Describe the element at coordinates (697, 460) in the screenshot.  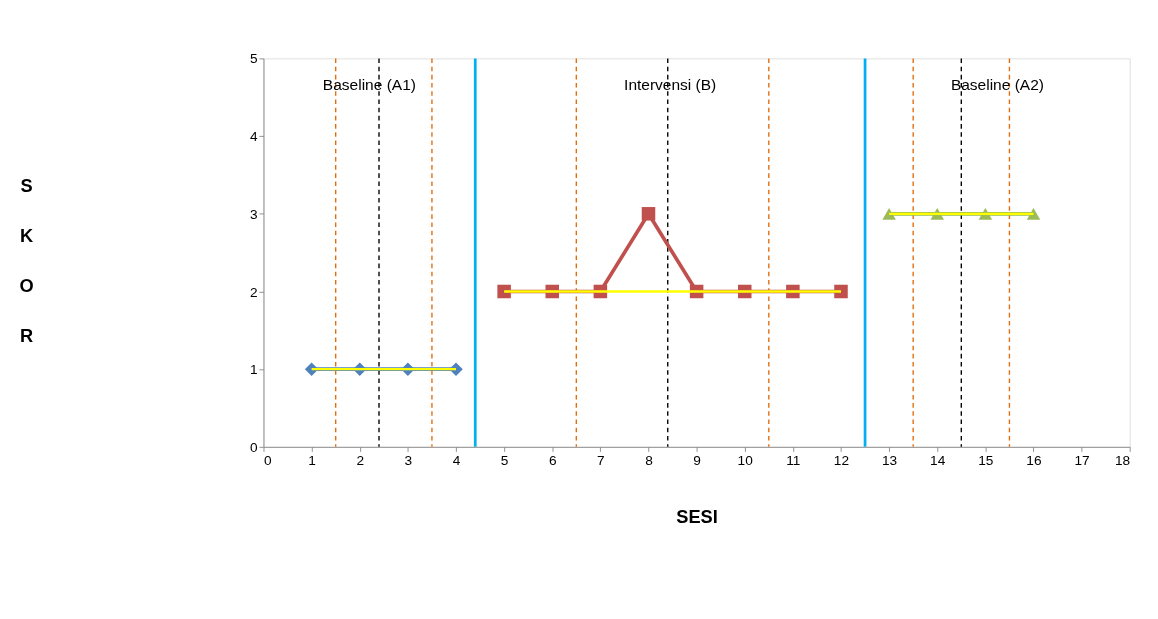
I see `x-tick-label: 9` at that location.